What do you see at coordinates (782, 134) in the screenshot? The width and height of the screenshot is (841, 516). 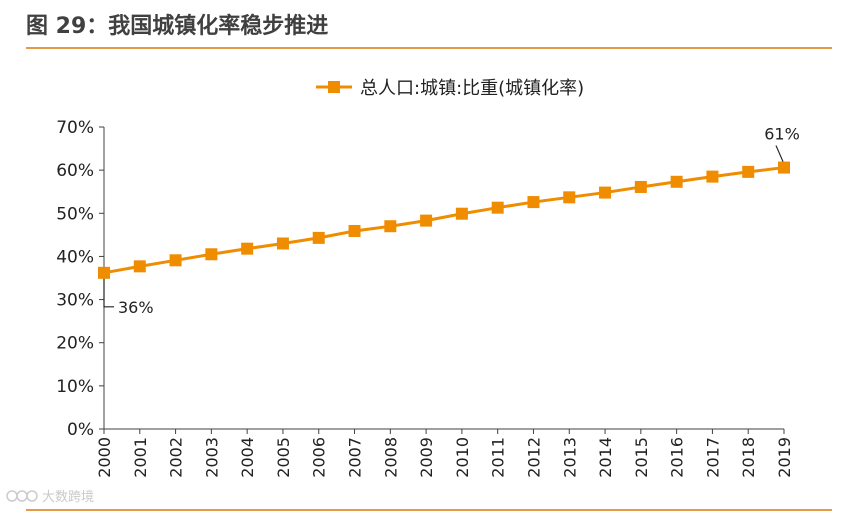 I see `annotation-label: 61%` at bounding box center [782, 134].